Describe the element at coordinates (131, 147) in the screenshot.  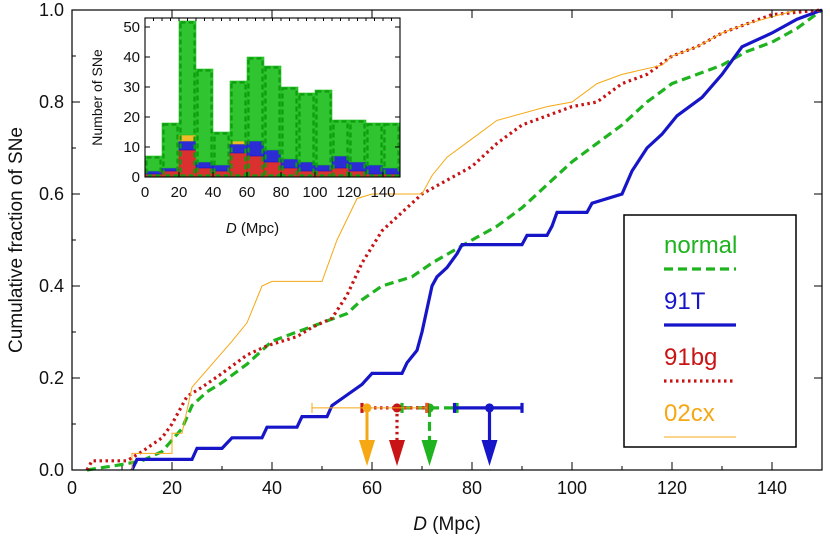
I see `inset-y-tick-label: 10` at that location.